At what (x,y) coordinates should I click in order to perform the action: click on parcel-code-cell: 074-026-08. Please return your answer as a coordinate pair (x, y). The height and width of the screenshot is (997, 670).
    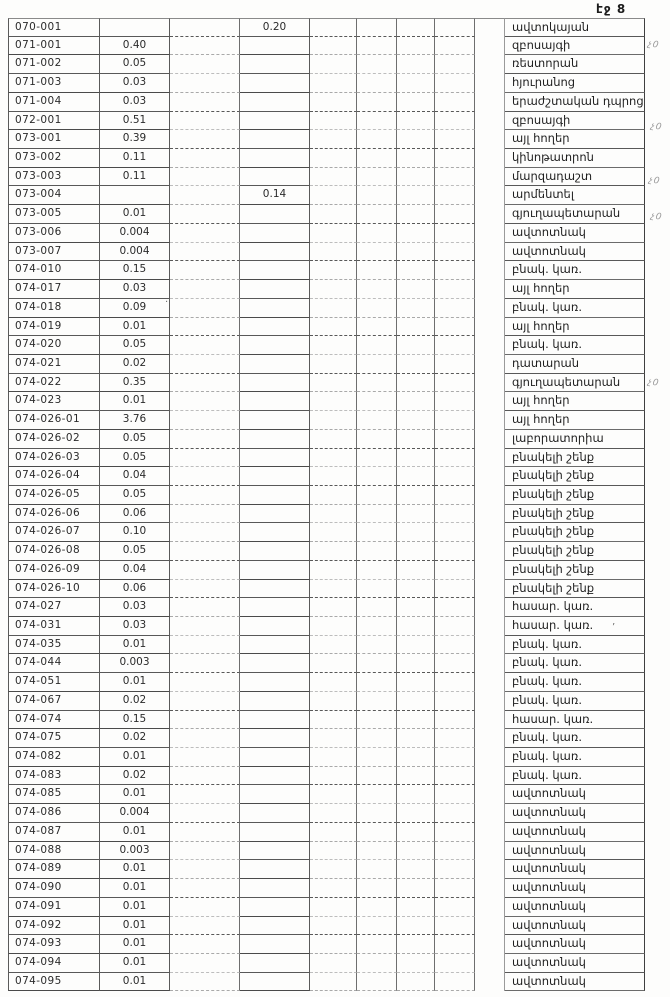
    Looking at the image, I should click on (54, 551).